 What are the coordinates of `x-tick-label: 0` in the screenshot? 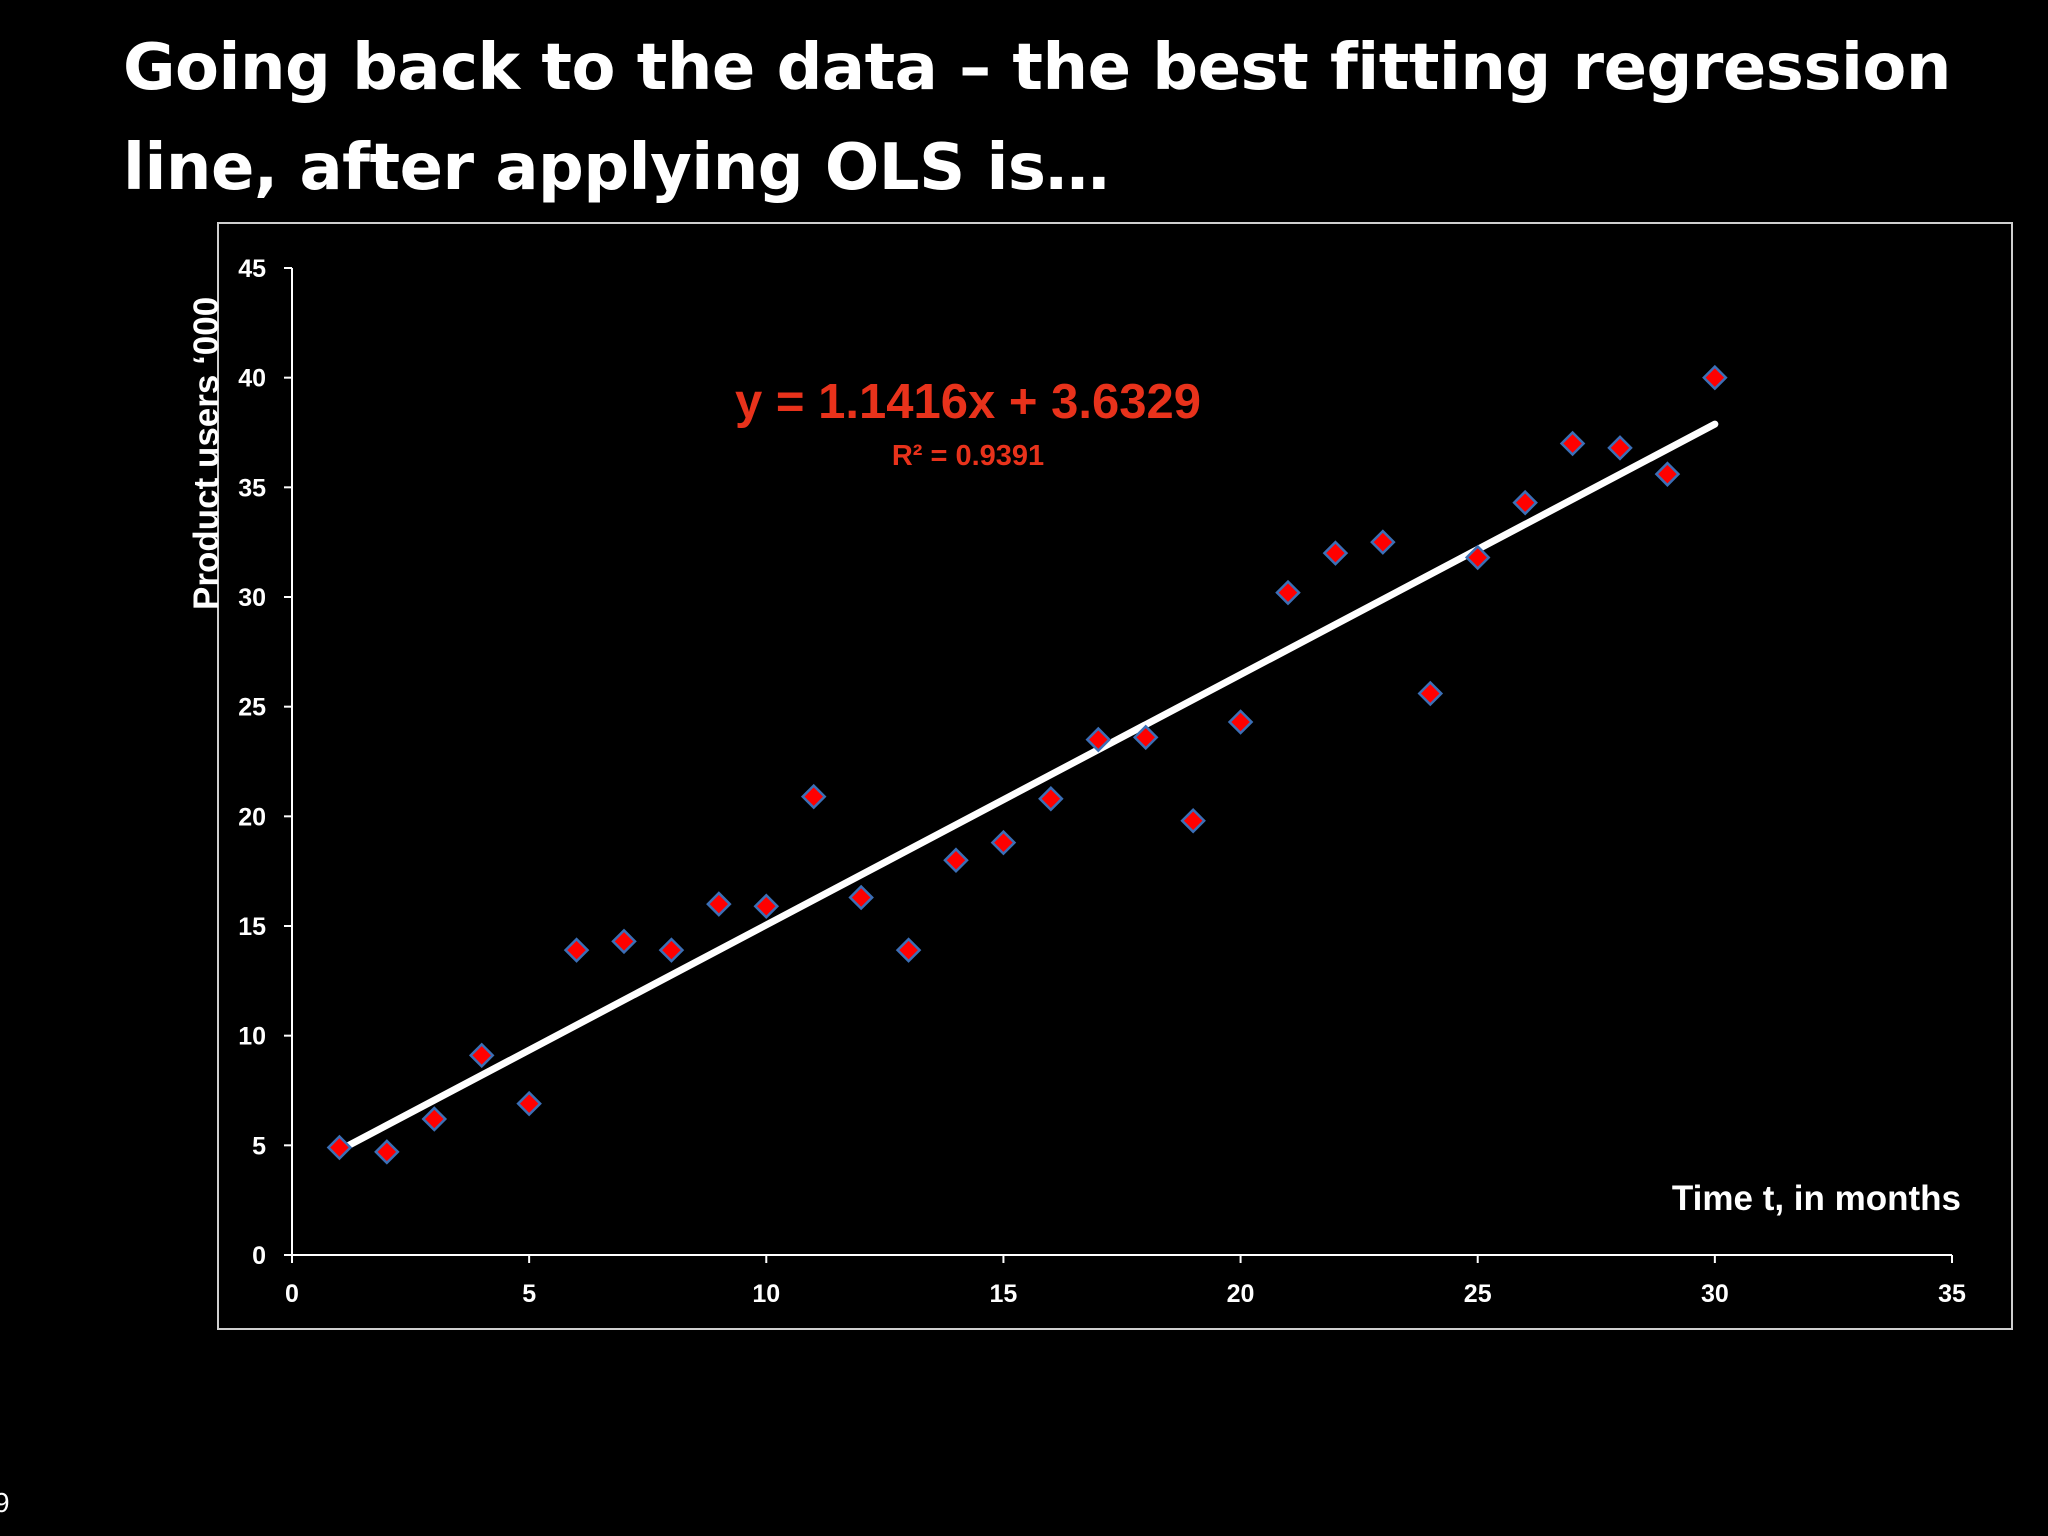 It's located at (292, 1294).